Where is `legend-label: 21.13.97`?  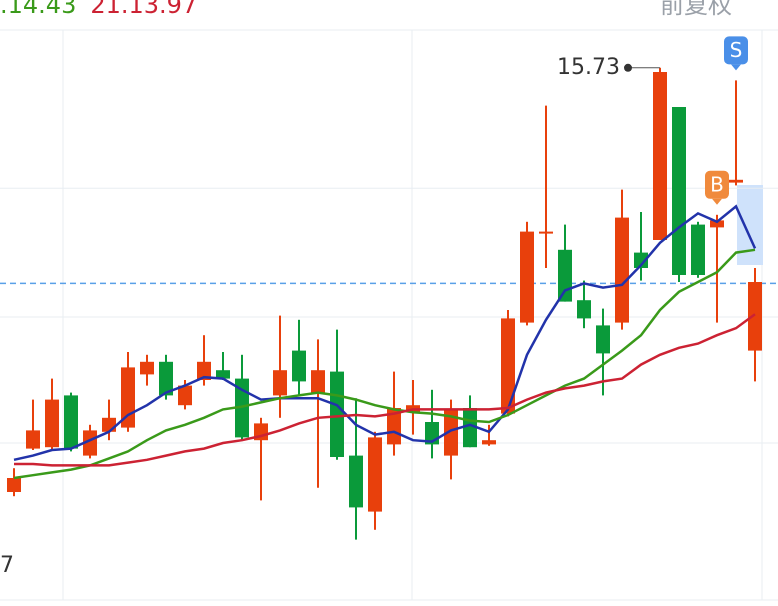 legend-label: 21.13.97 is located at coordinates (143, 9).